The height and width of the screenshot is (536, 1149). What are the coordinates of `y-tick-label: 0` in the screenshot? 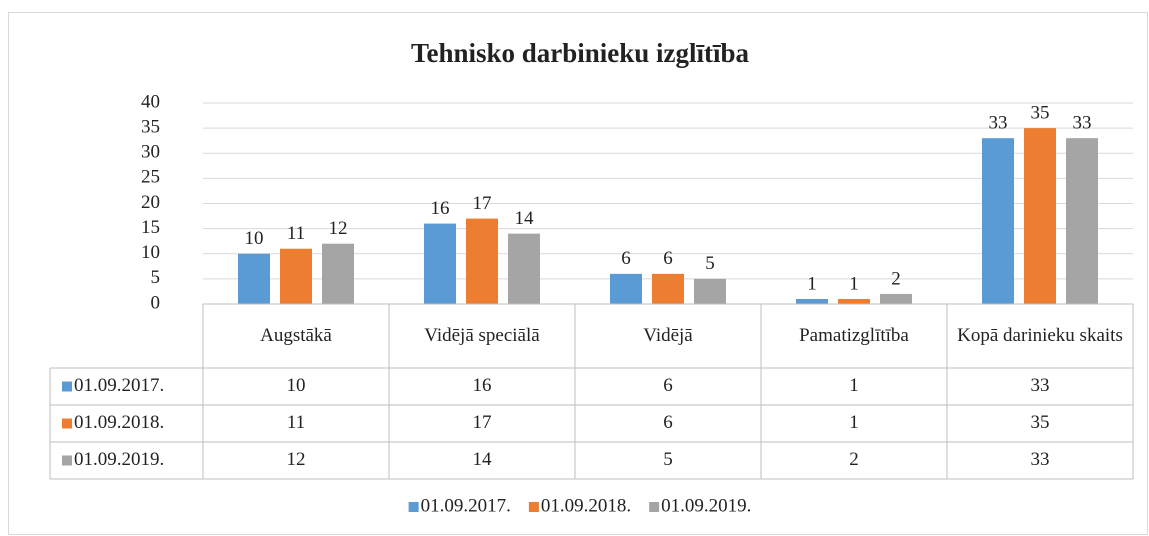 It's located at (156, 302).